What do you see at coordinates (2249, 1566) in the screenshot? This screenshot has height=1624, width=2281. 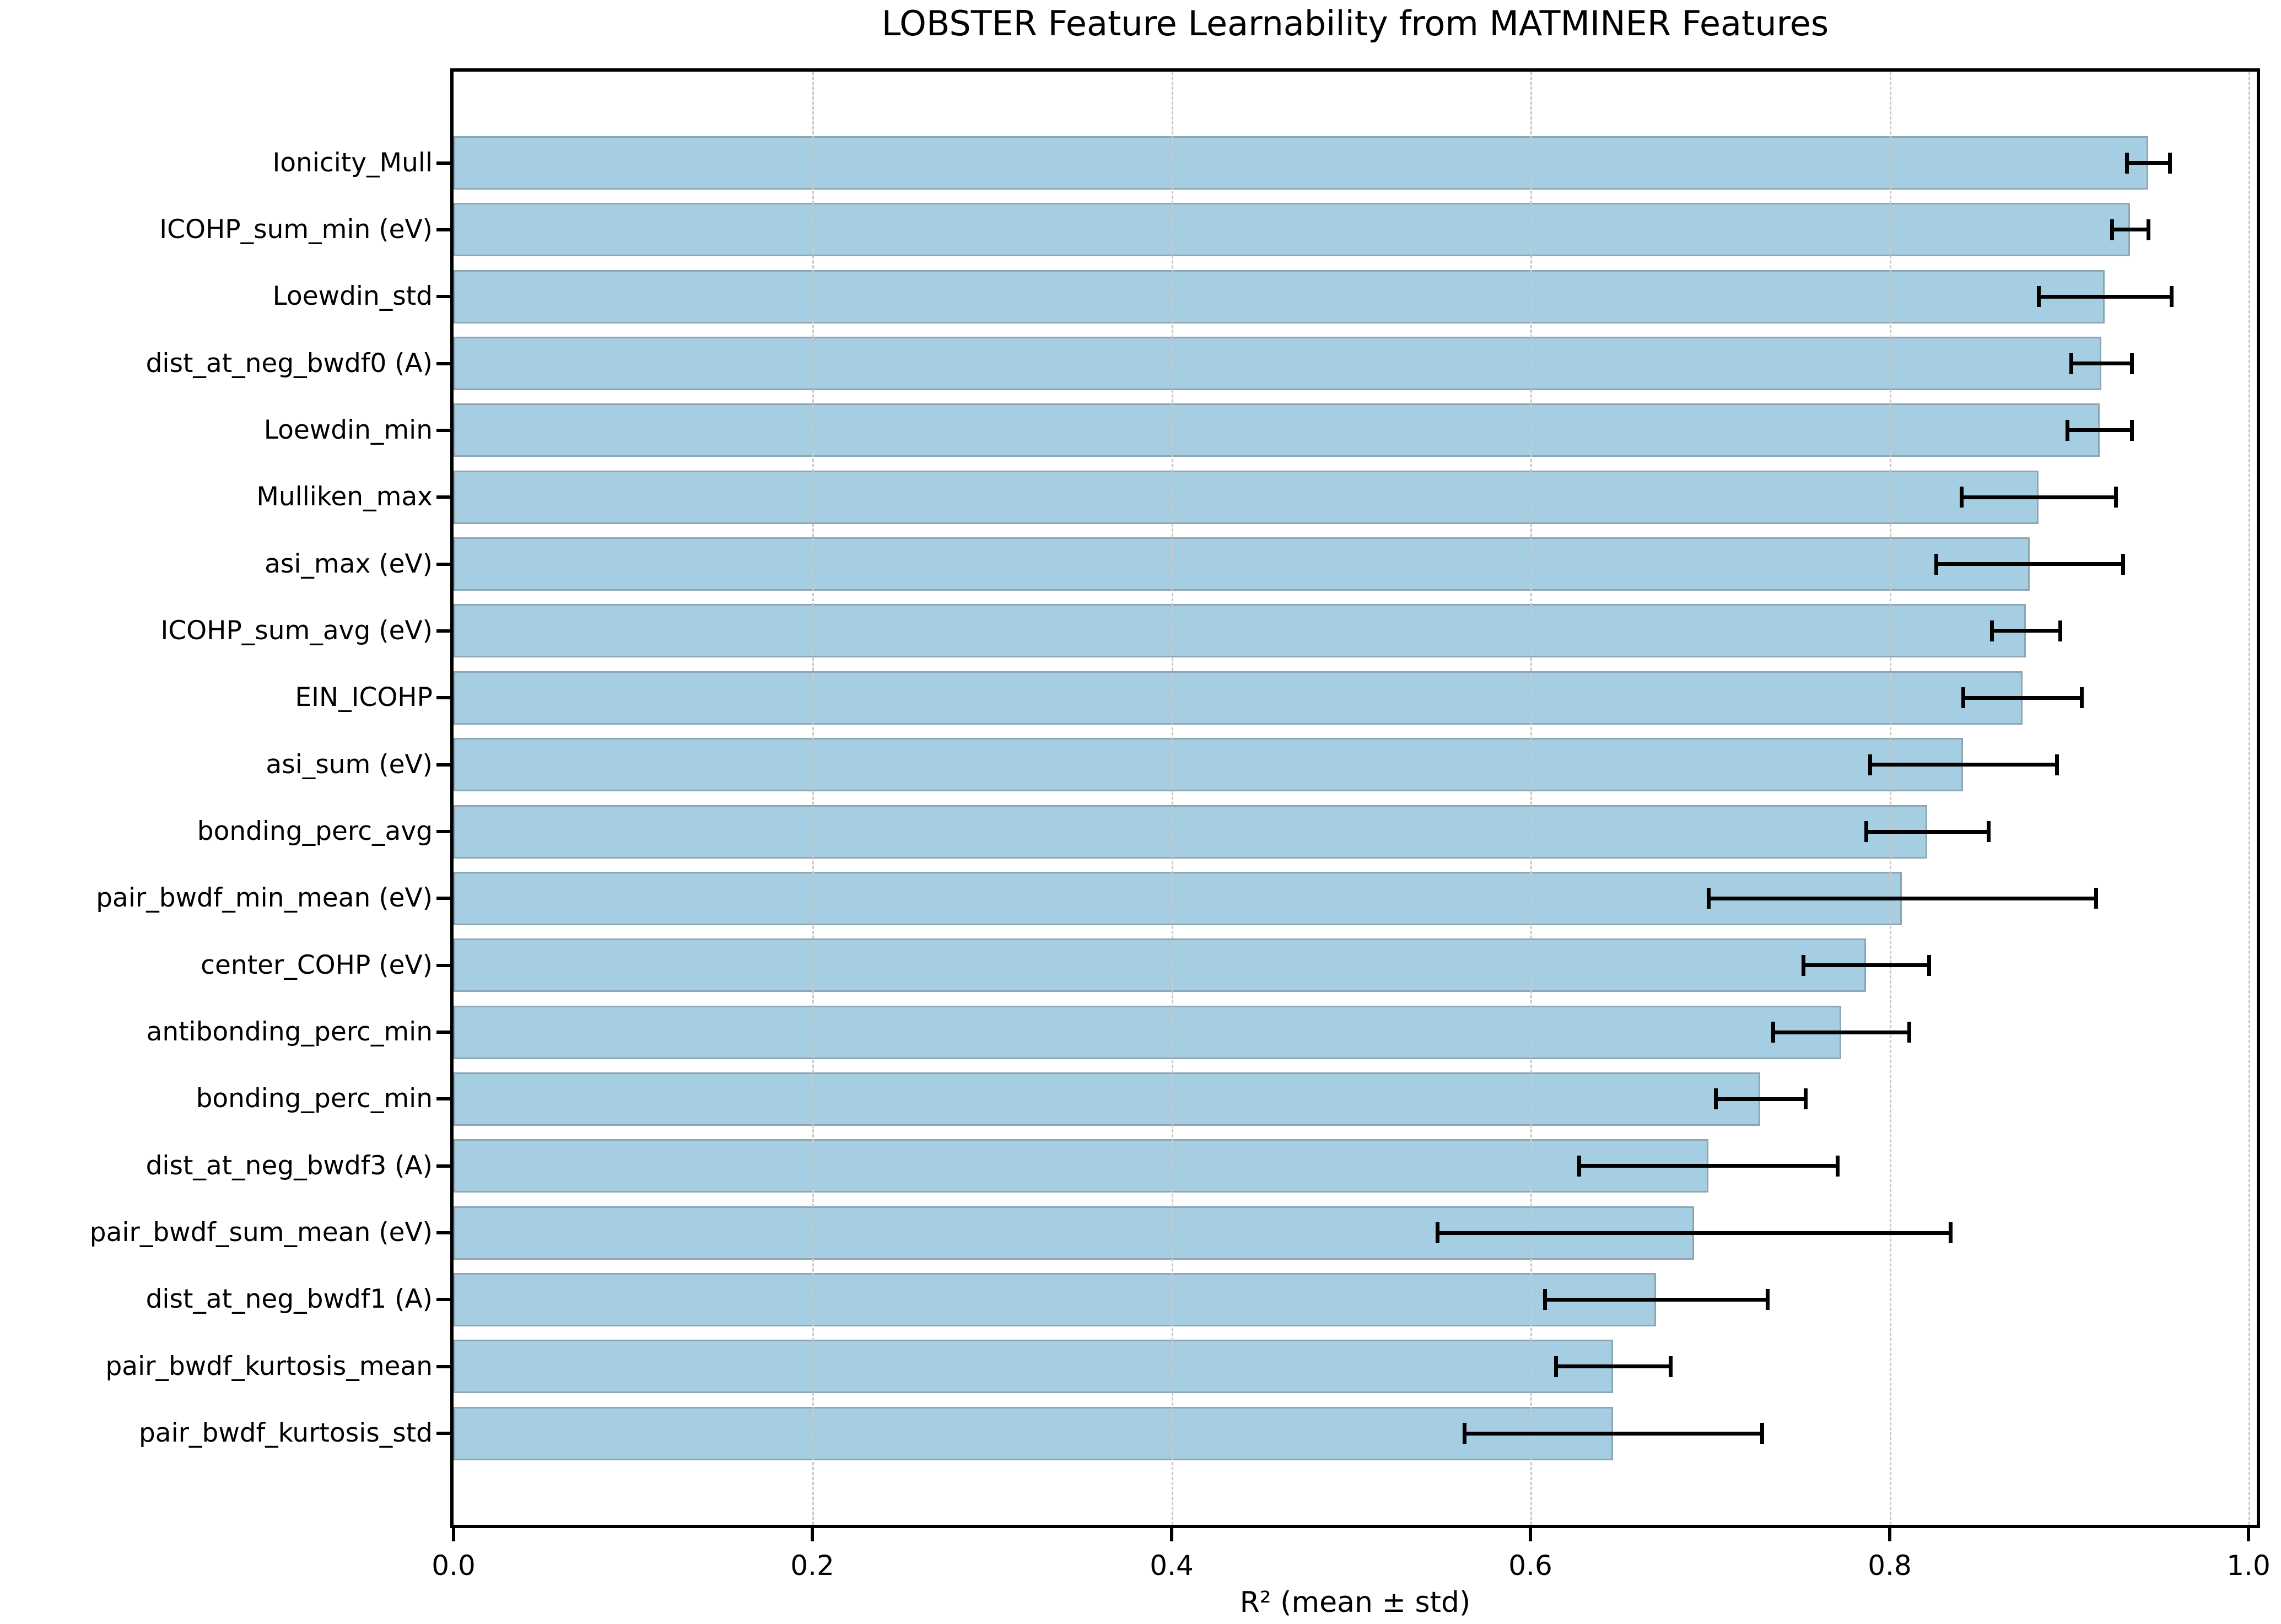 I see `x-tick-label-1.0: 1.0` at bounding box center [2249, 1566].